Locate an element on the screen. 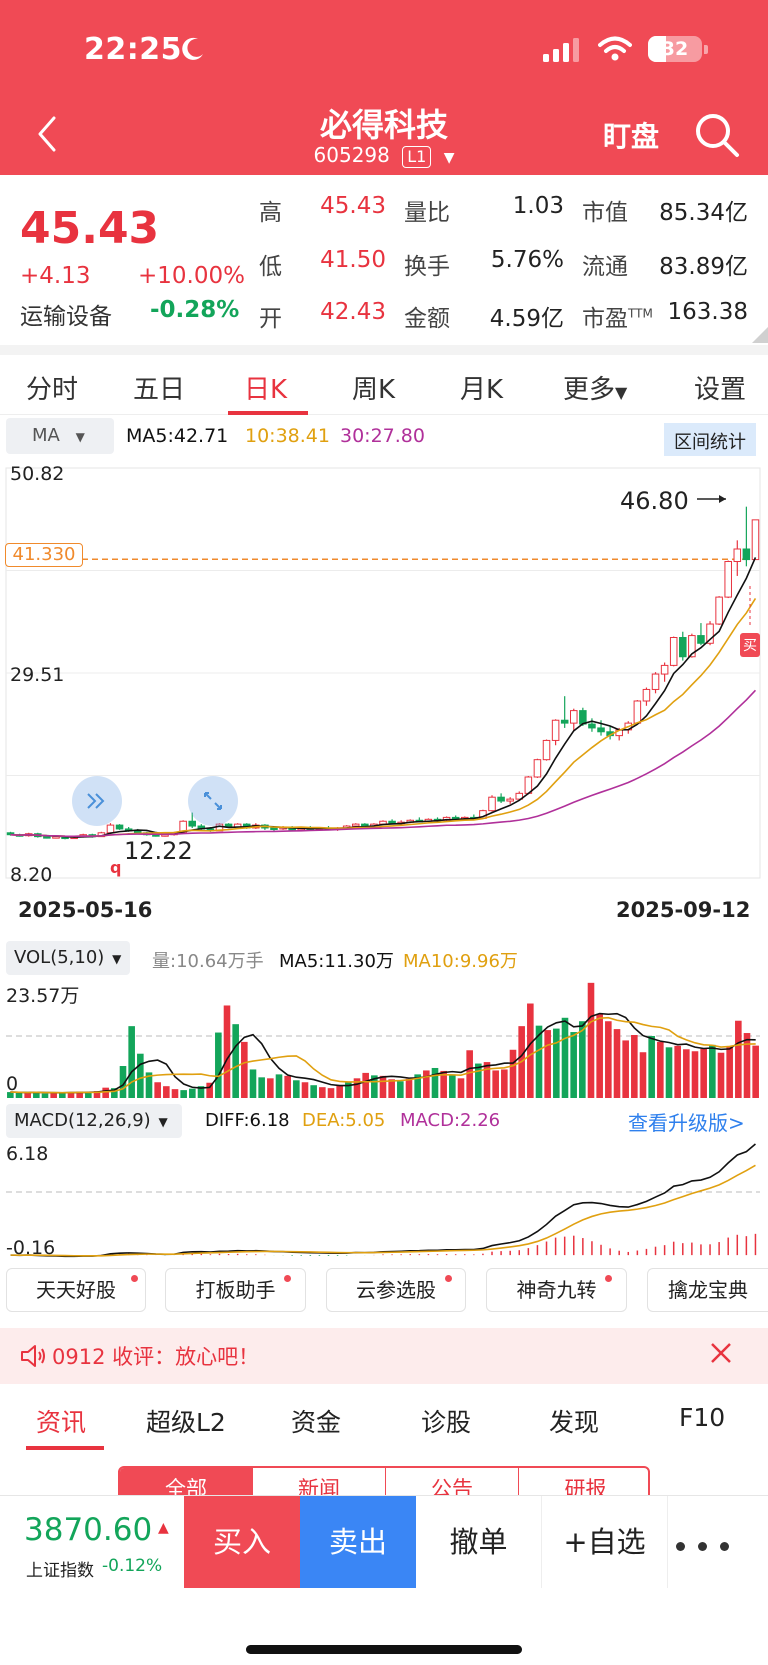 This screenshot has height=1665, width=768. tab-super-l2: 超级L2 is located at coordinates (186, 1422).